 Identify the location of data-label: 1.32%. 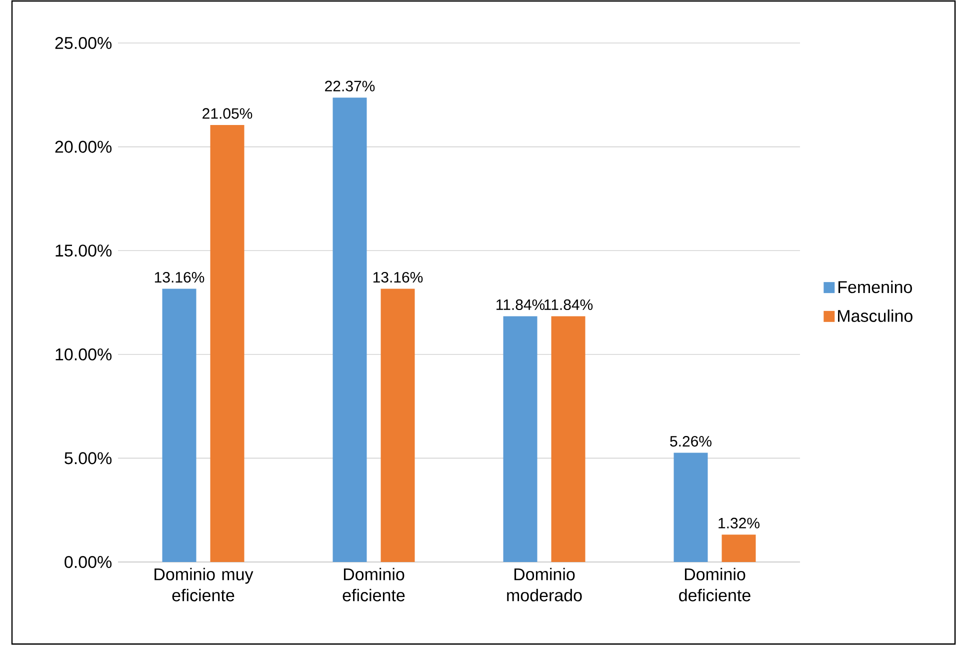
(739, 523).